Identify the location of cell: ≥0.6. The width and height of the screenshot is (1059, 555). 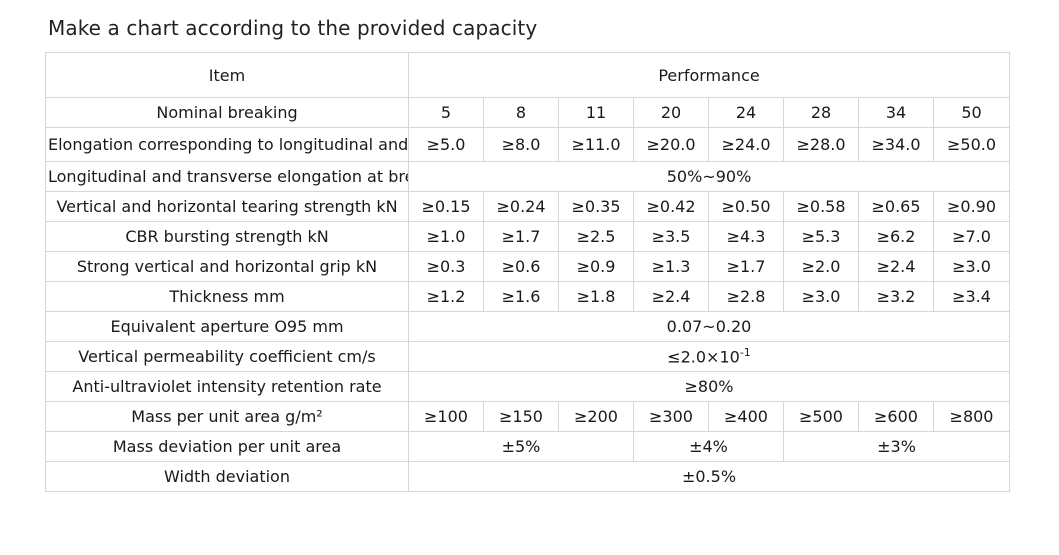
(521, 266).